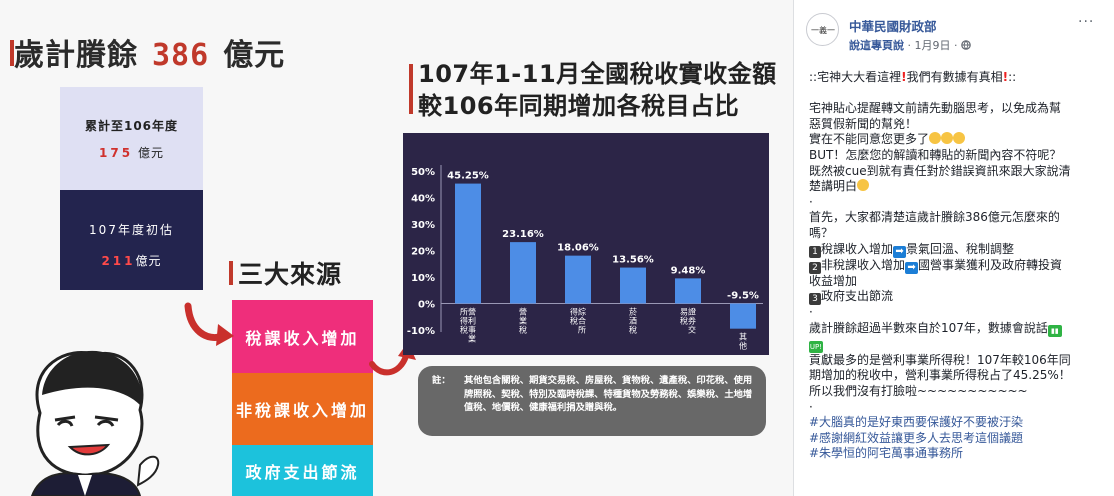 This screenshot has height=496, width=1114. I want to click on category-label-char: 酒, so click(633, 321).